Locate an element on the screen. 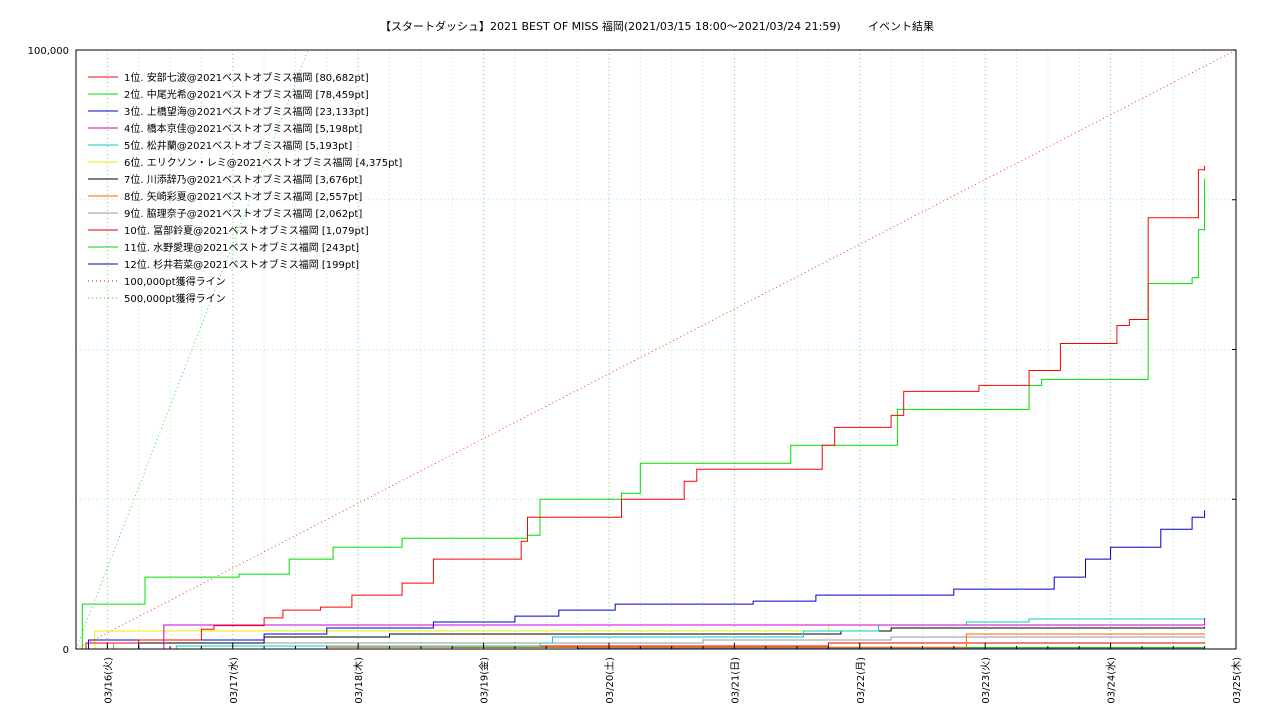 Image resolution: width=1280 pixels, height=720 pixels. x-tick-label: 03/19(金) is located at coordinates (484, 680).